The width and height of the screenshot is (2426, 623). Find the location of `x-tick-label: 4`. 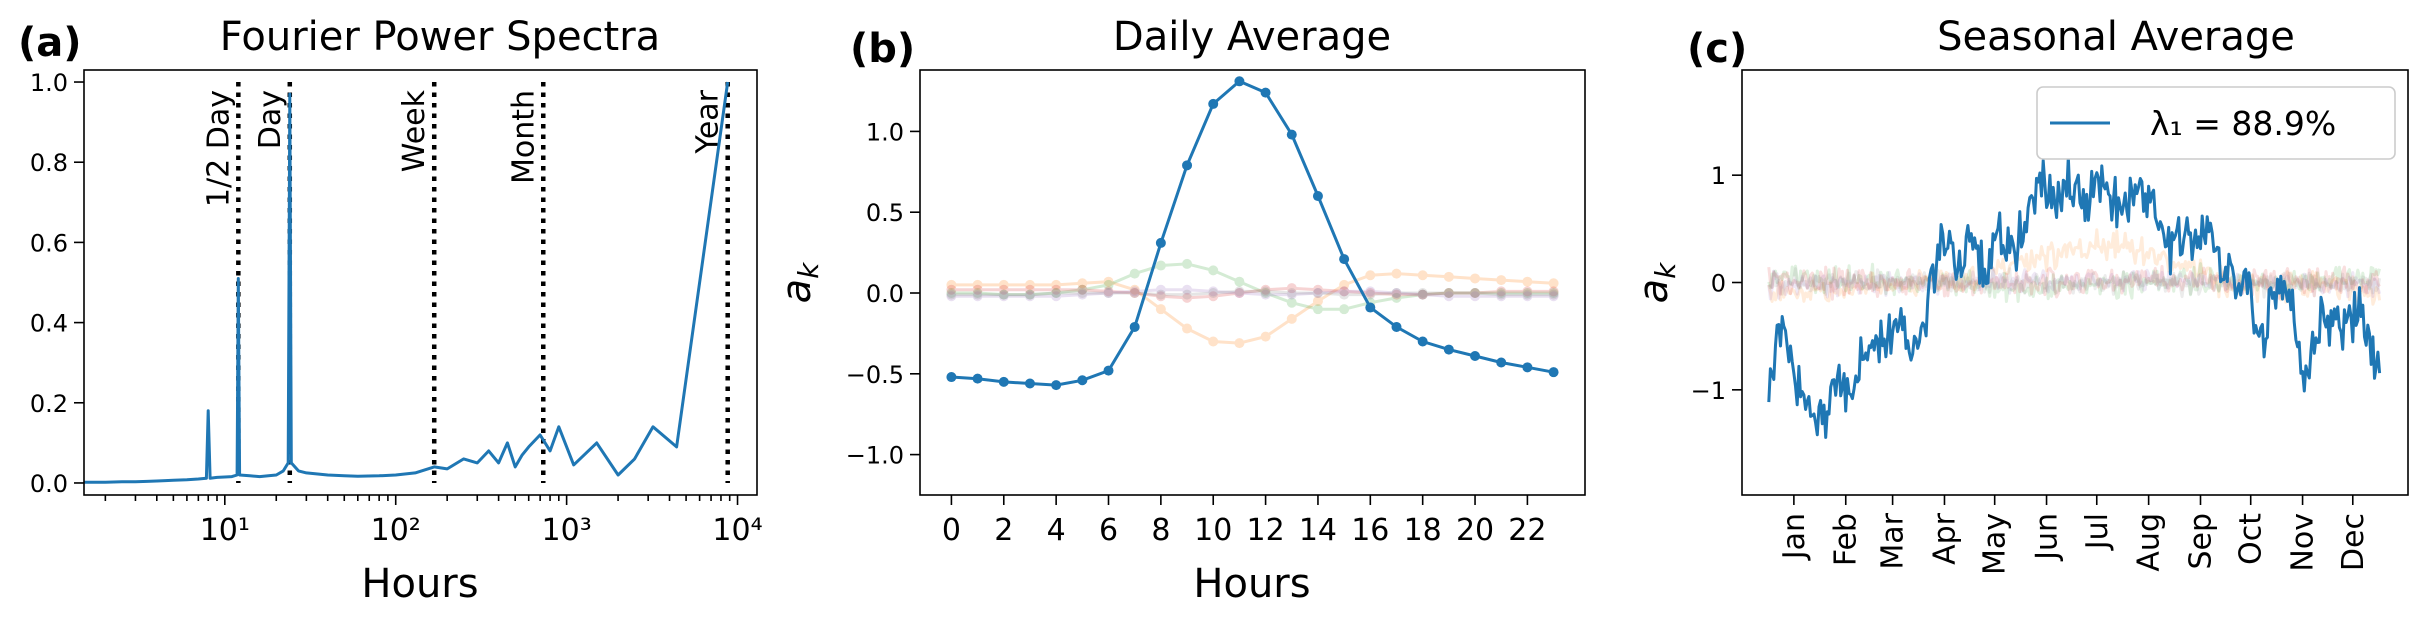

x-tick-label: 4 is located at coordinates (1056, 530).